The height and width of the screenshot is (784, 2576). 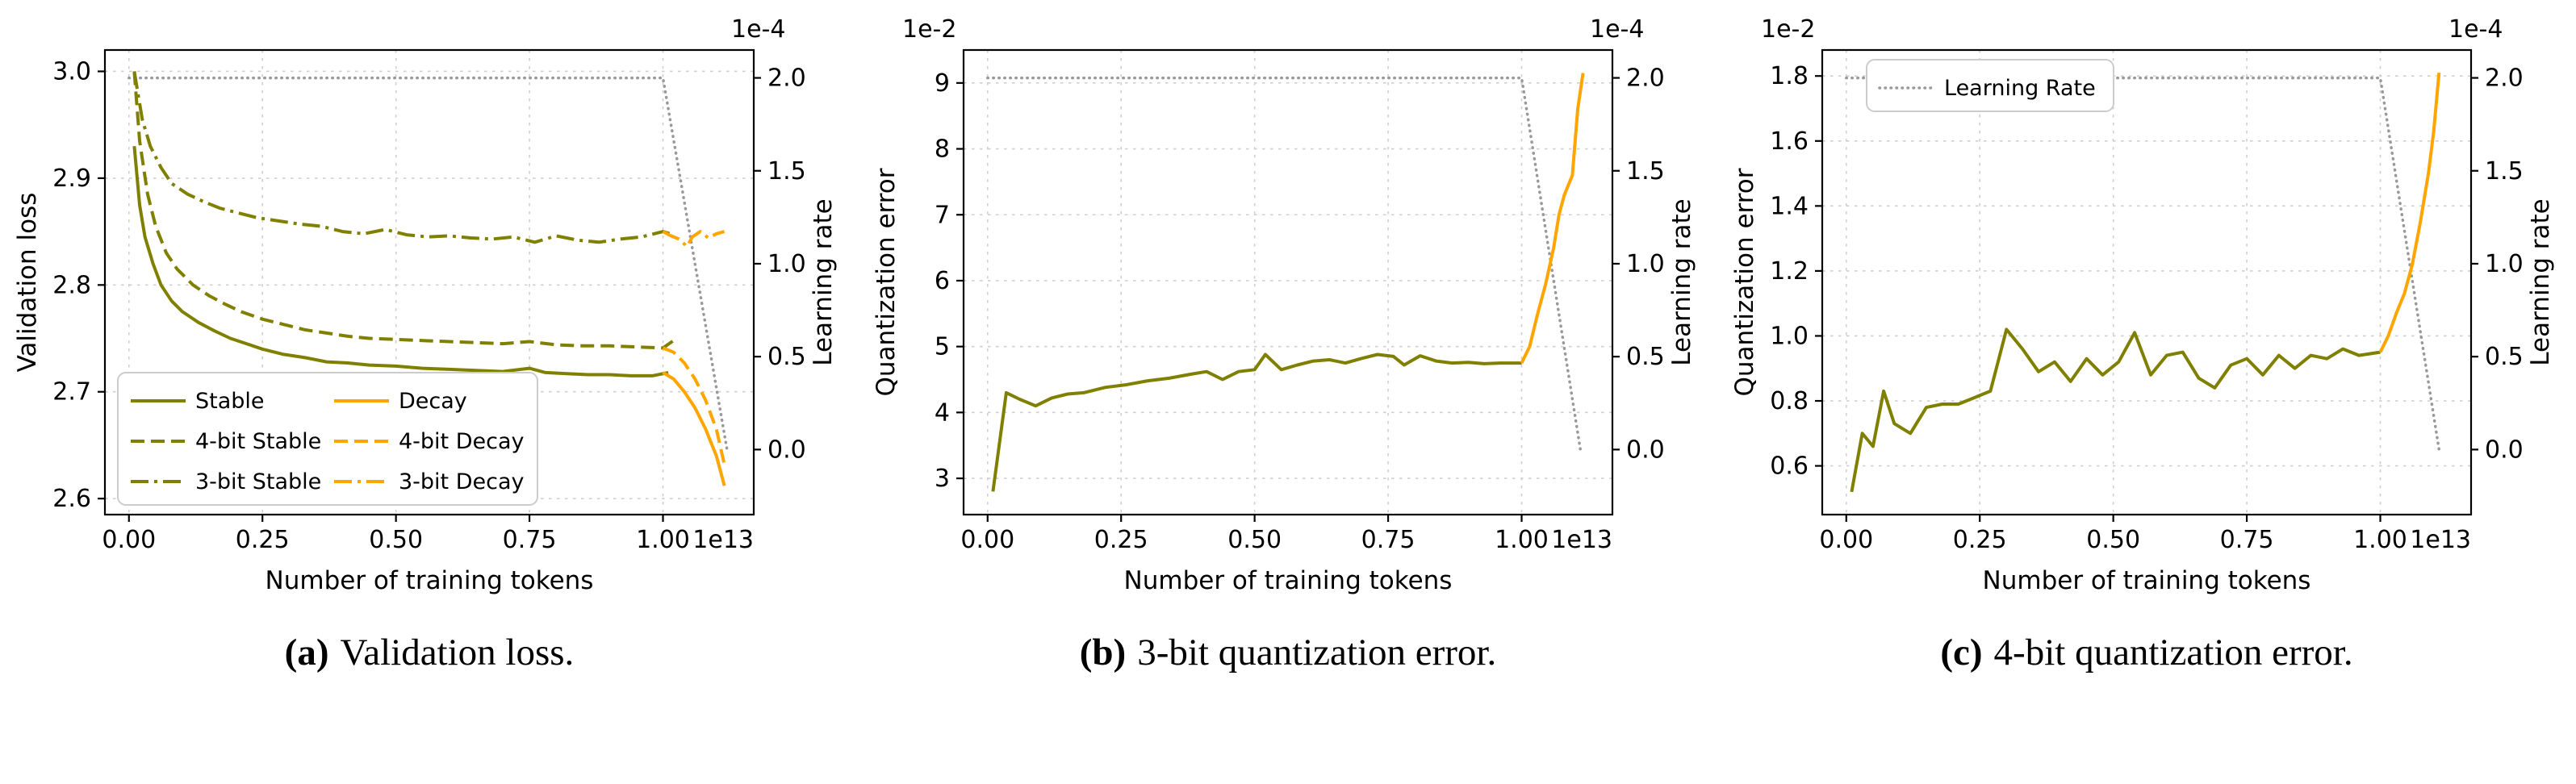 I want to click on series-4-bit-decay-line, so click(x=694, y=405).